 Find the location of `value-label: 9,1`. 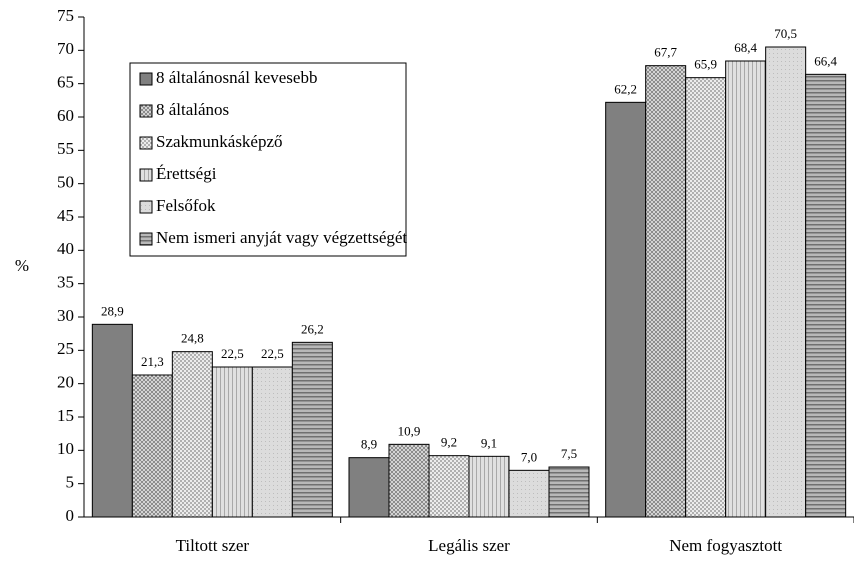

value-label: 9,1 is located at coordinates (489, 442).